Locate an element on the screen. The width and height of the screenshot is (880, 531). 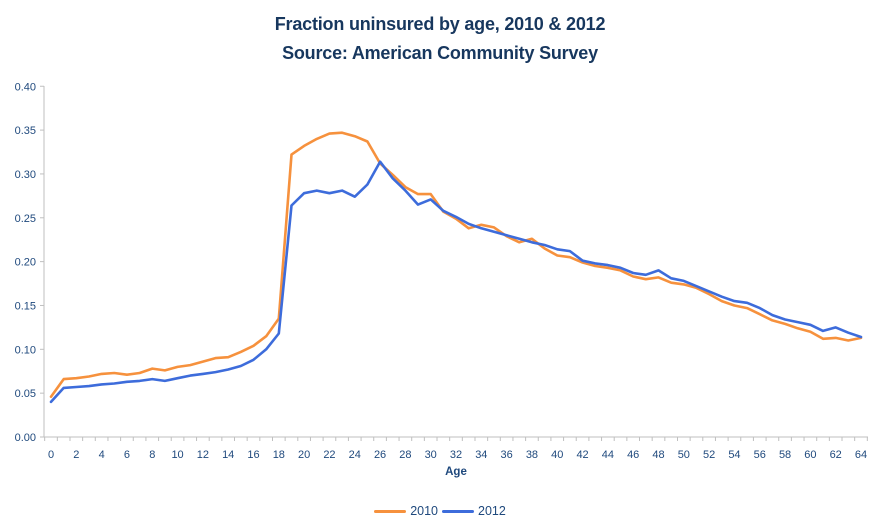
y-tick-label: 0.35 is located at coordinates (25, 131).